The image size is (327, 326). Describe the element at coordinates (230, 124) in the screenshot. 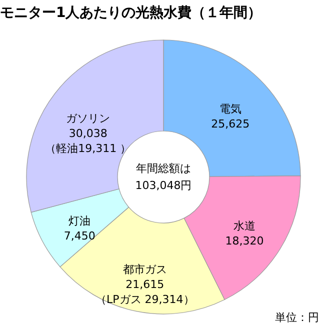

I see `data-label: 25,625` at that location.